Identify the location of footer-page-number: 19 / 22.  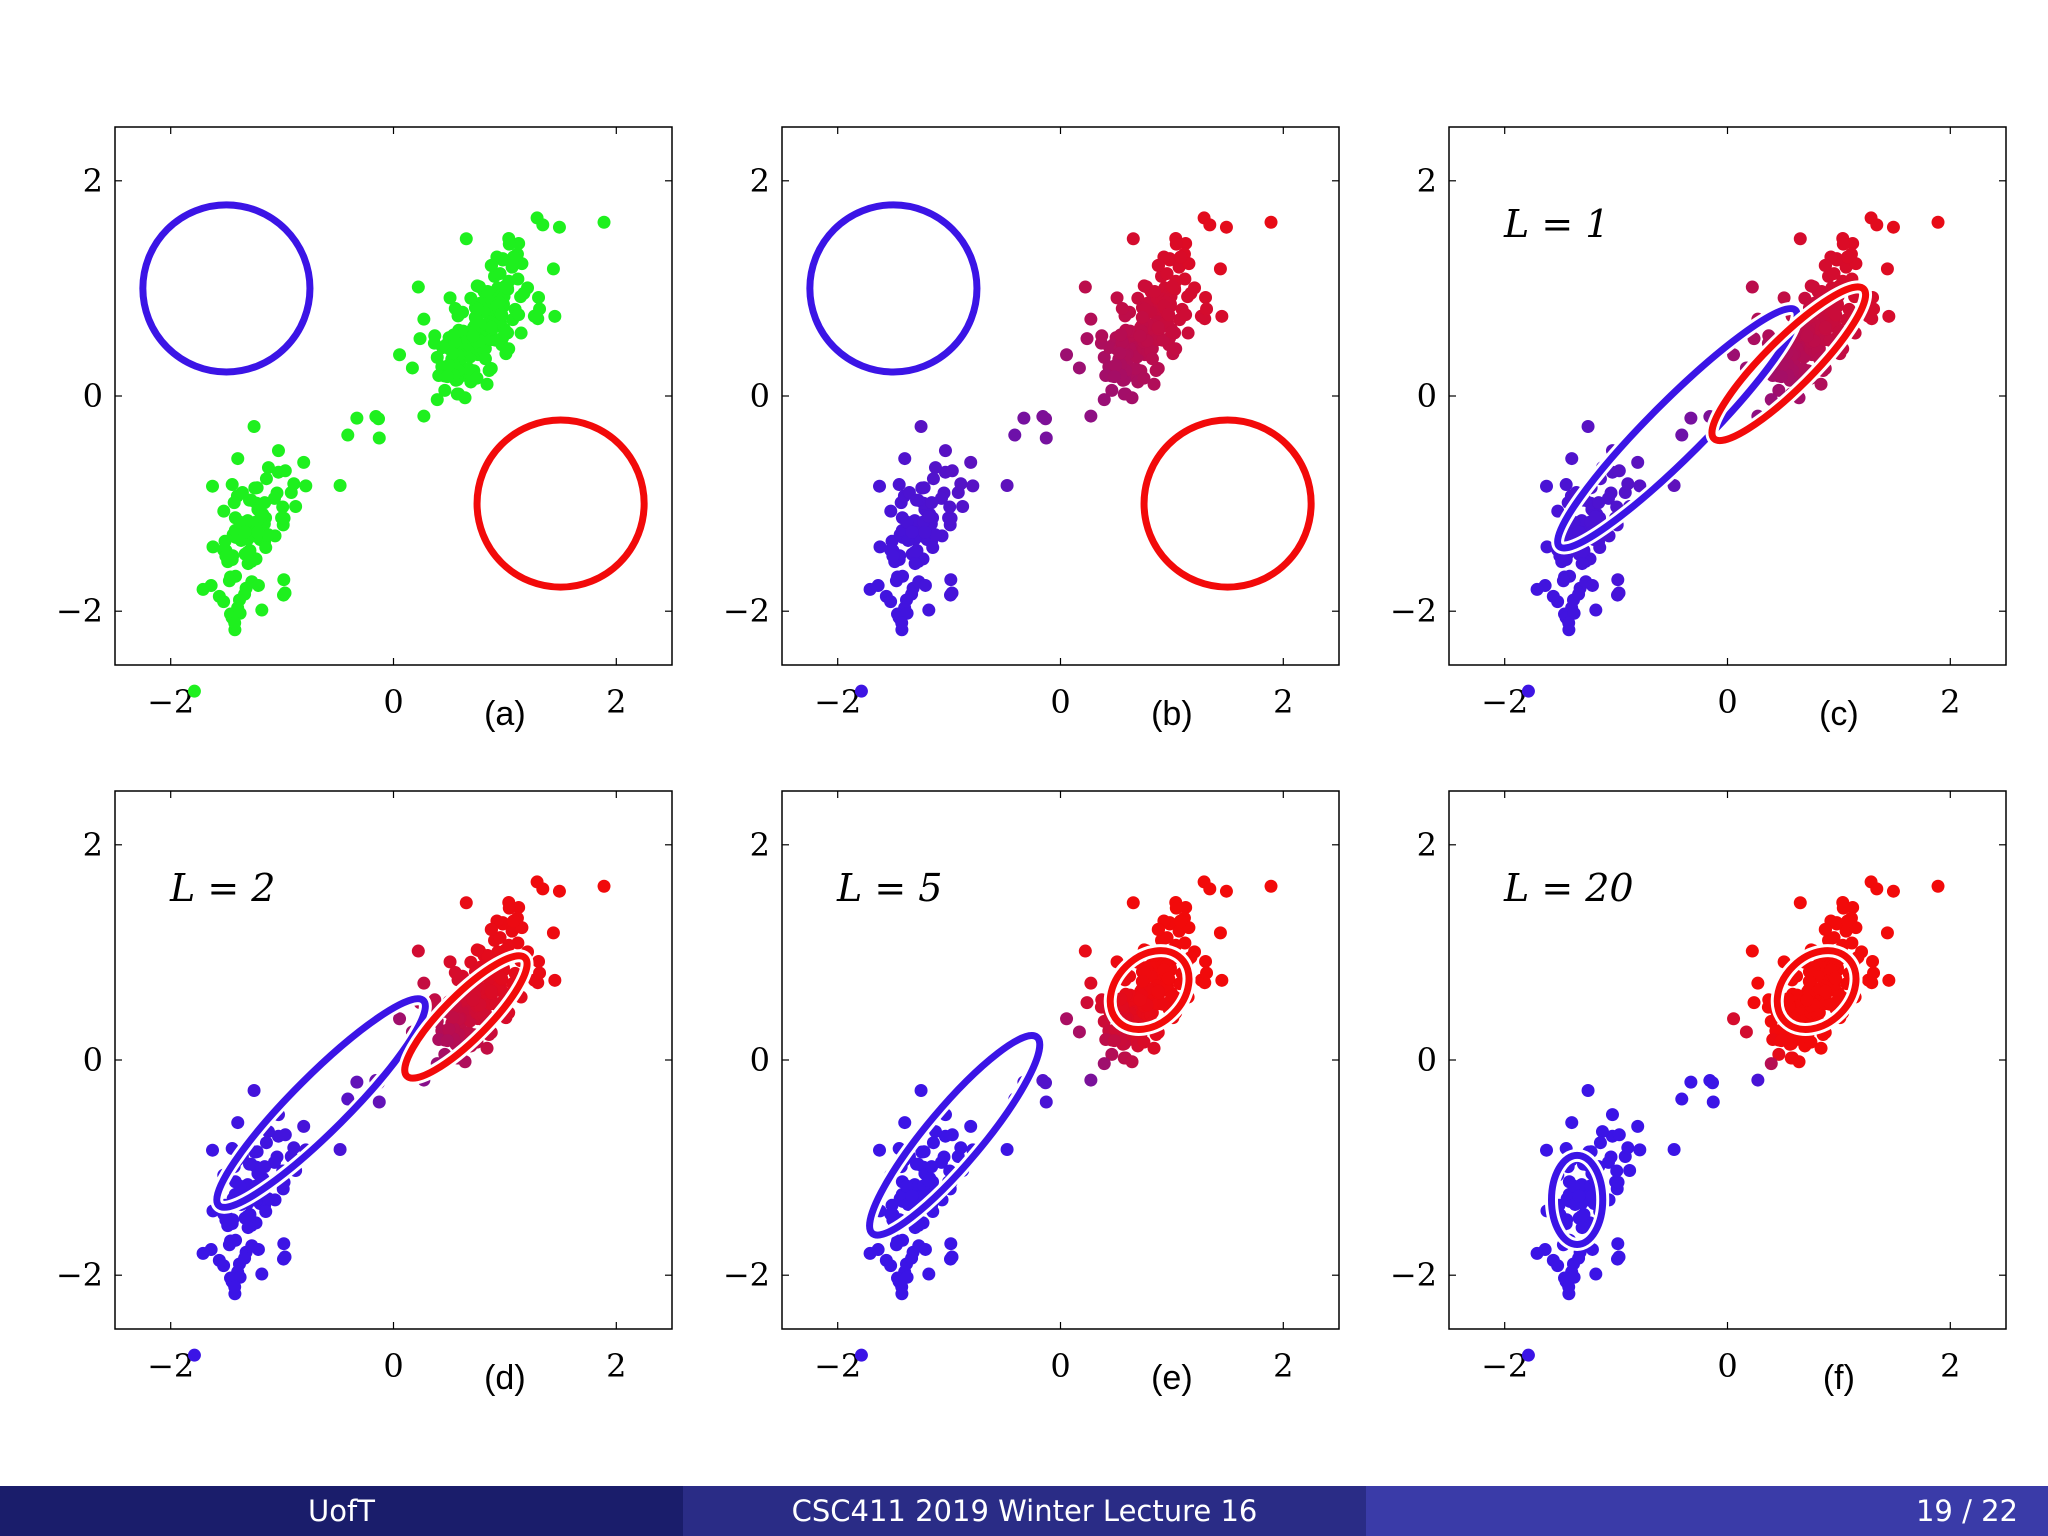
(1966, 1511).